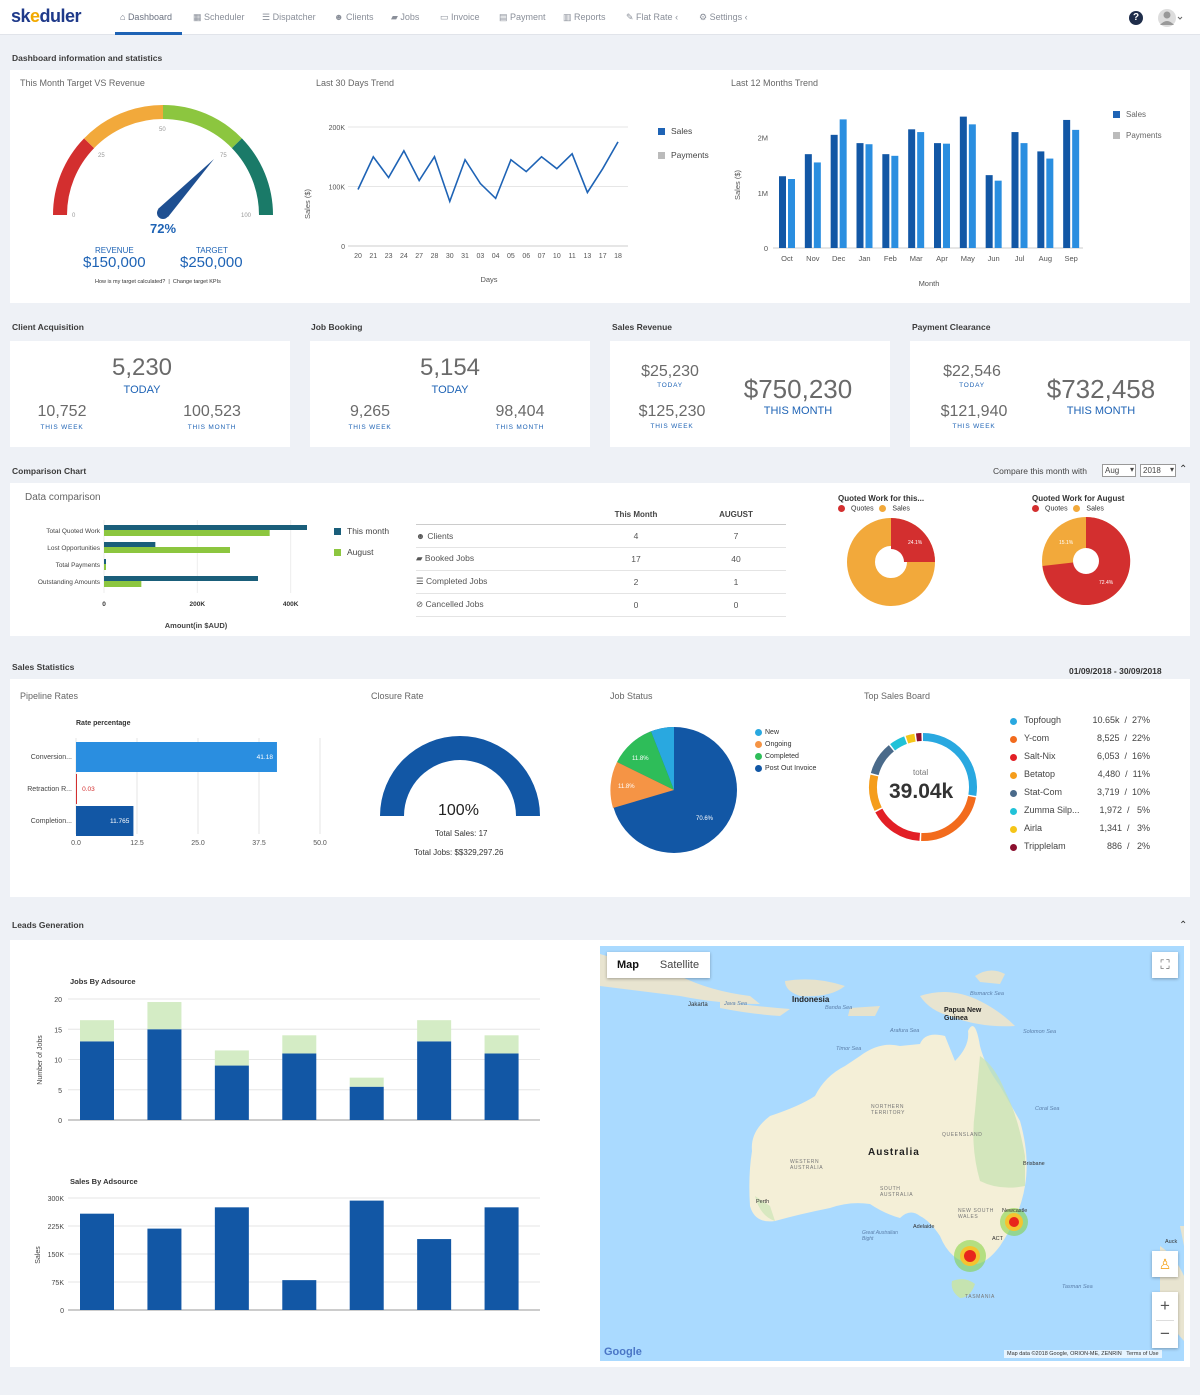 Image resolution: width=1200 pixels, height=1395 pixels. What do you see at coordinates (951, 327) in the screenshot?
I see `kpi-header-payments: Payment Clearance` at bounding box center [951, 327].